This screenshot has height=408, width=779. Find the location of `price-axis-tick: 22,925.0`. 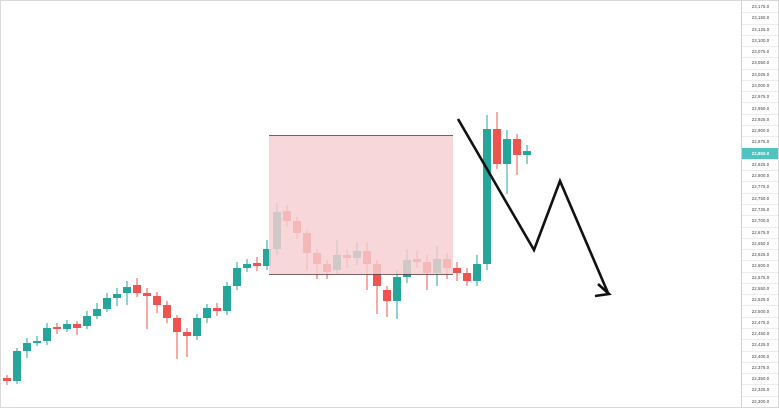

price-axis-tick: 22,925.0 is located at coordinates (760, 120).